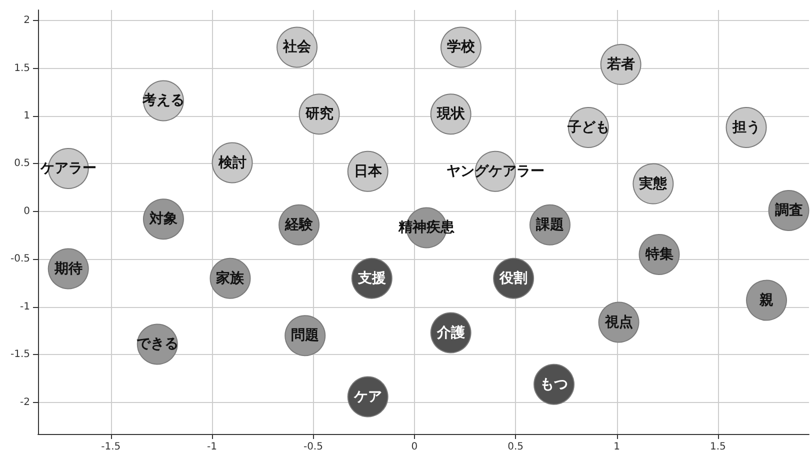 This screenshot has height=456, width=811. What do you see at coordinates (22, 68) in the screenshot?
I see `y-tick-label: 1.5` at bounding box center [22, 68].